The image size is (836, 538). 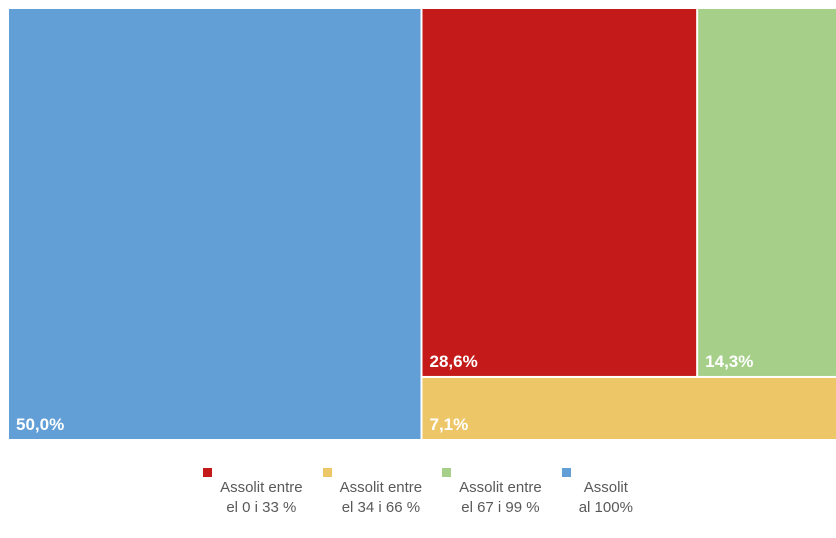 What do you see at coordinates (449, 424) in the screenshot?
I see `tile-34-66-label: 7,1%` at bounding box center [449, 424].